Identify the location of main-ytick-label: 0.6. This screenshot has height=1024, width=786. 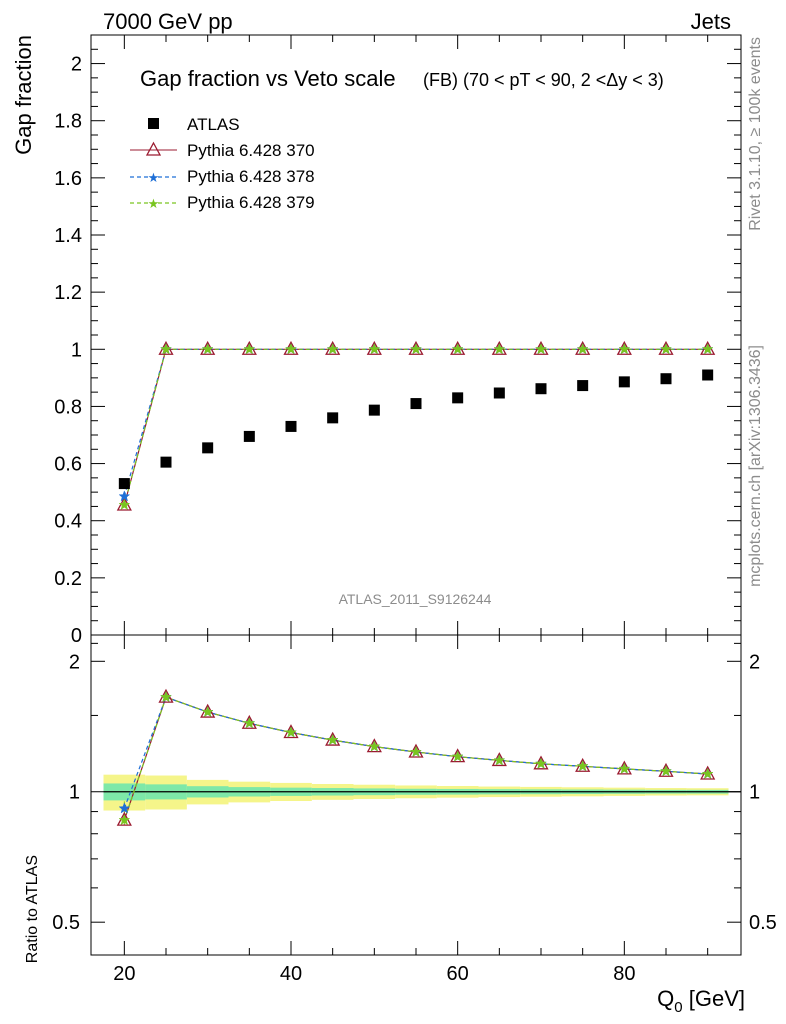
(68, 465).